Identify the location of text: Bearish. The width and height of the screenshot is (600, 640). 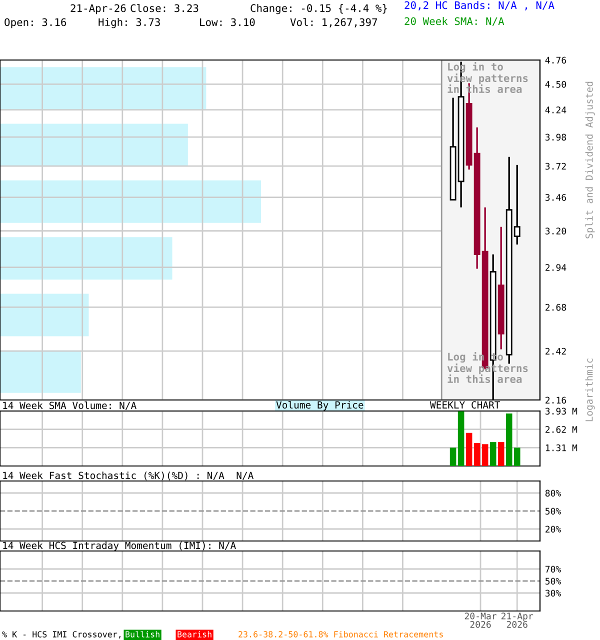
(195, 634).